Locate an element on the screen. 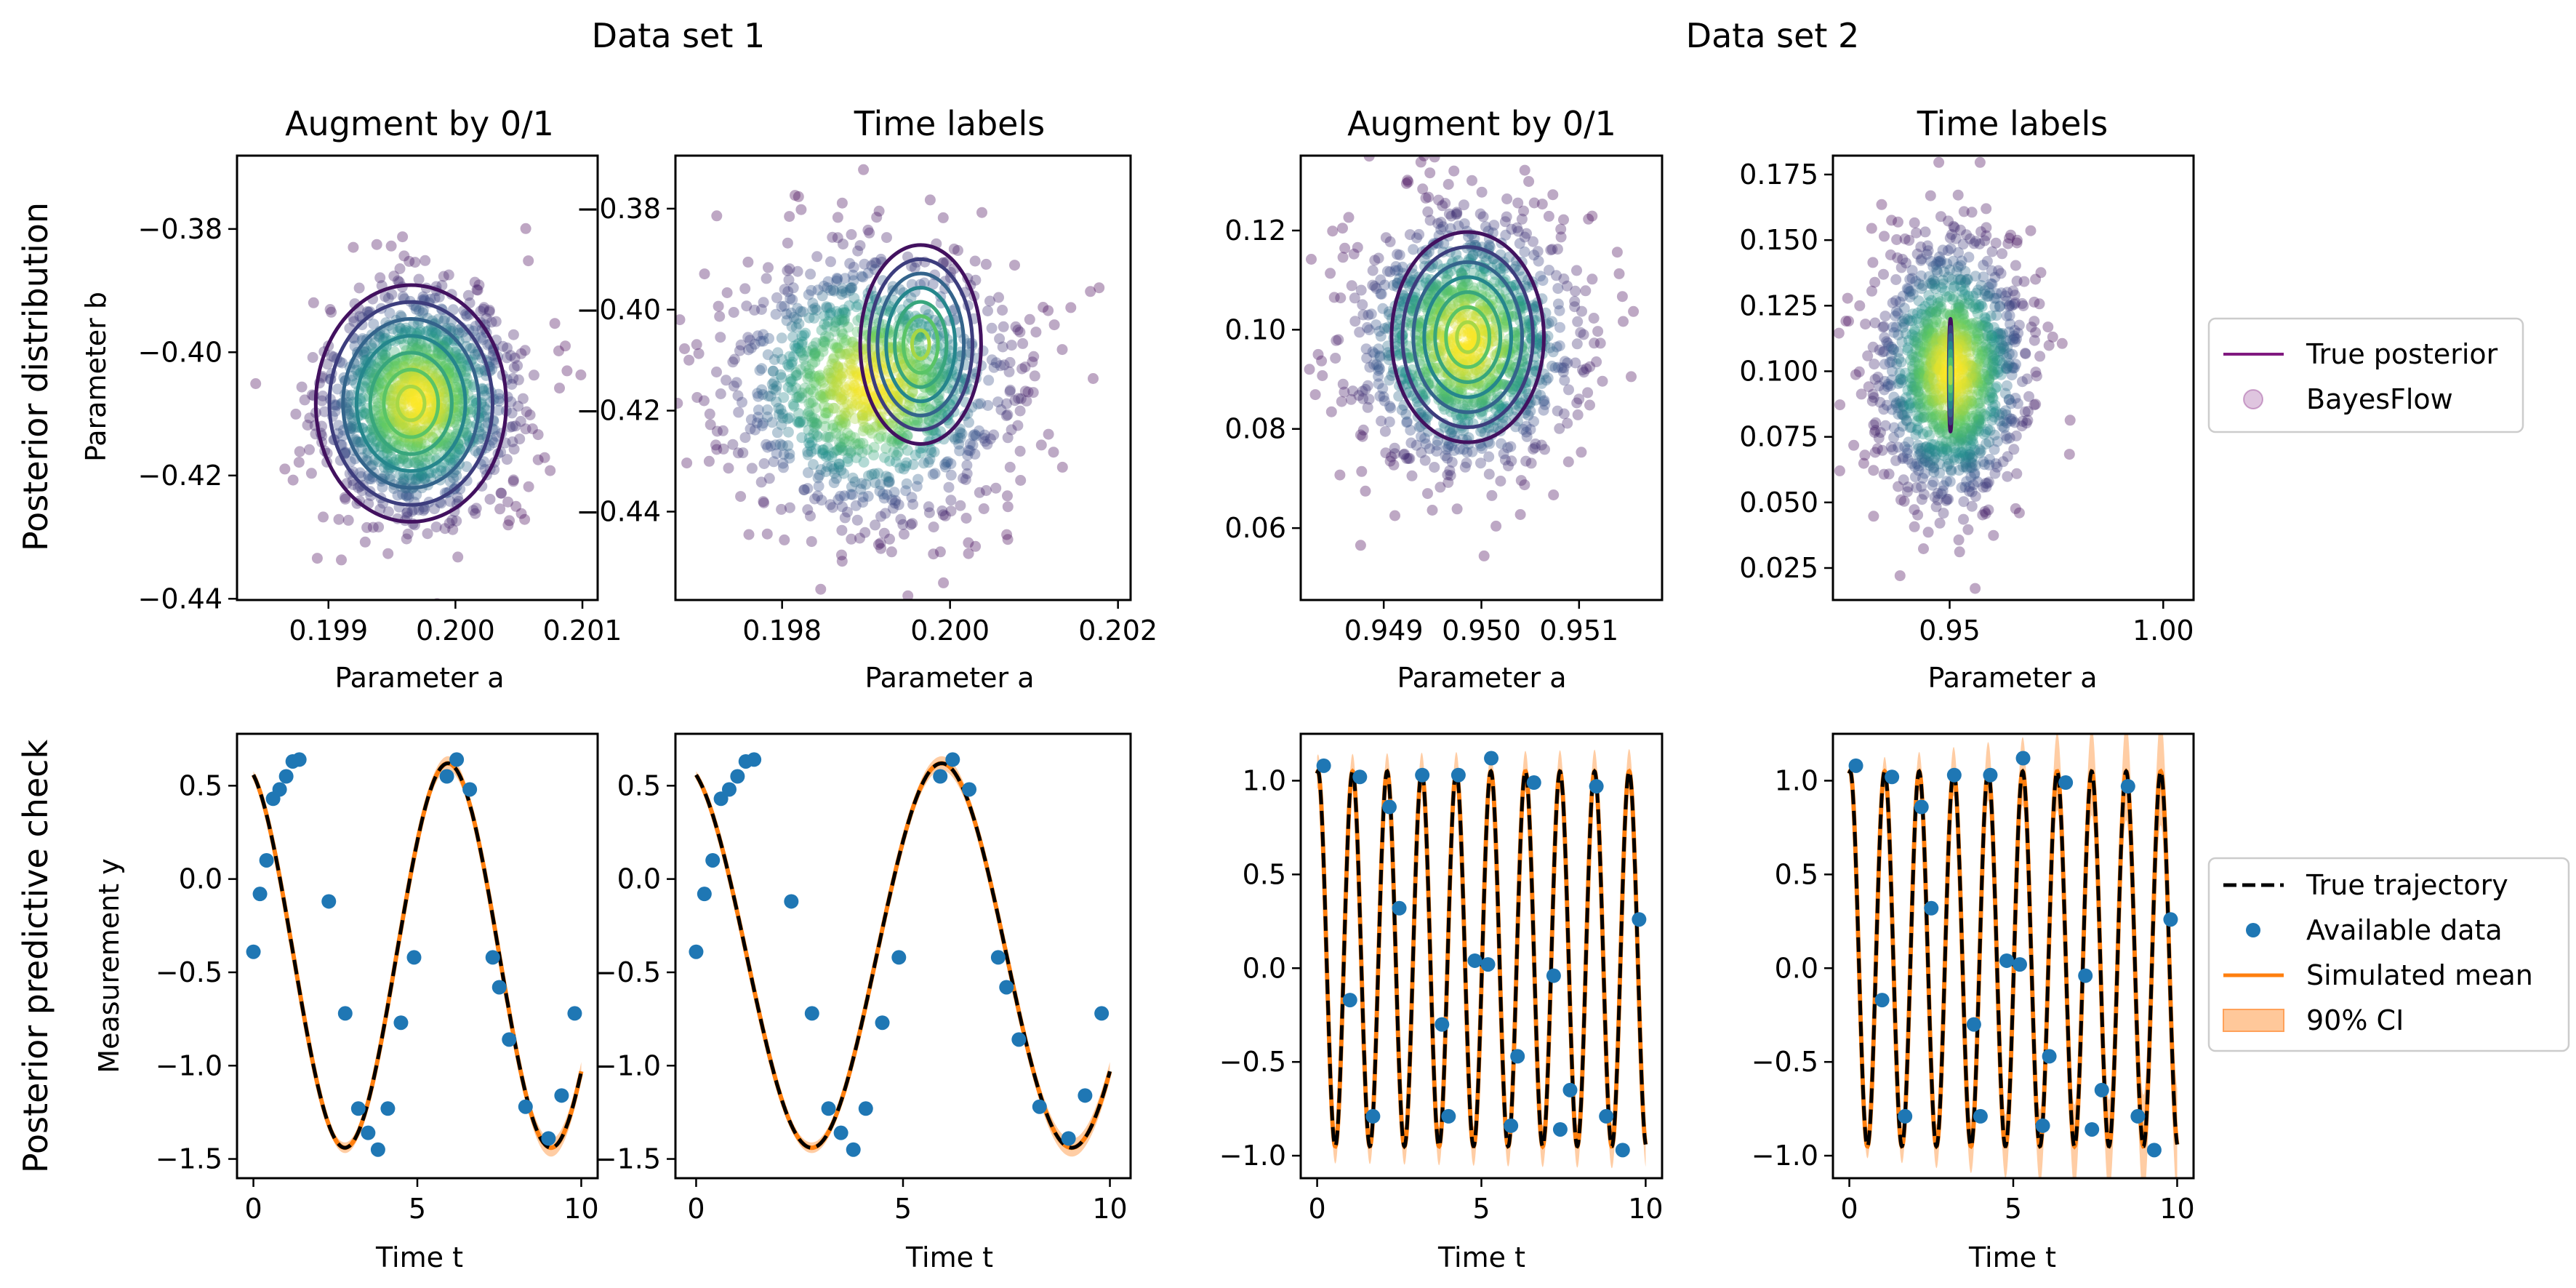  subplot-3-ytick-label: 0.06 is located at coordinates (1255, 528).